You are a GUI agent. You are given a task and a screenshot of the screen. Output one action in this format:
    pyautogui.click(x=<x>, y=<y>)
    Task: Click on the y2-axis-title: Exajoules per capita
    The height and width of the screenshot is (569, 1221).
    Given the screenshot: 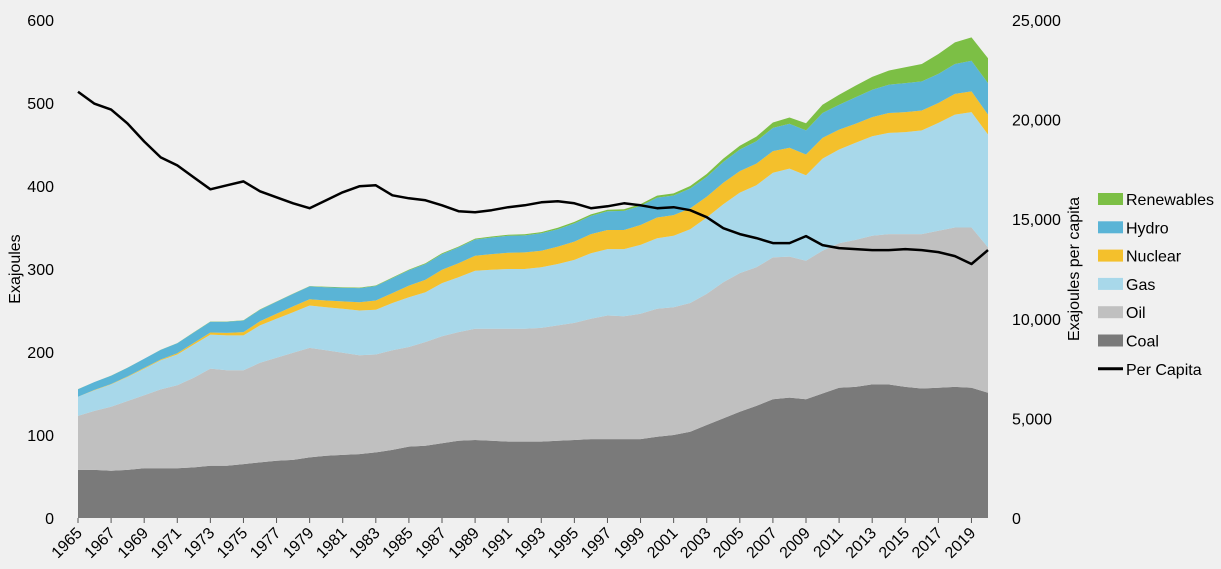 What is the action you would take?
    pyautogui.click(x=1074, y=269)
    